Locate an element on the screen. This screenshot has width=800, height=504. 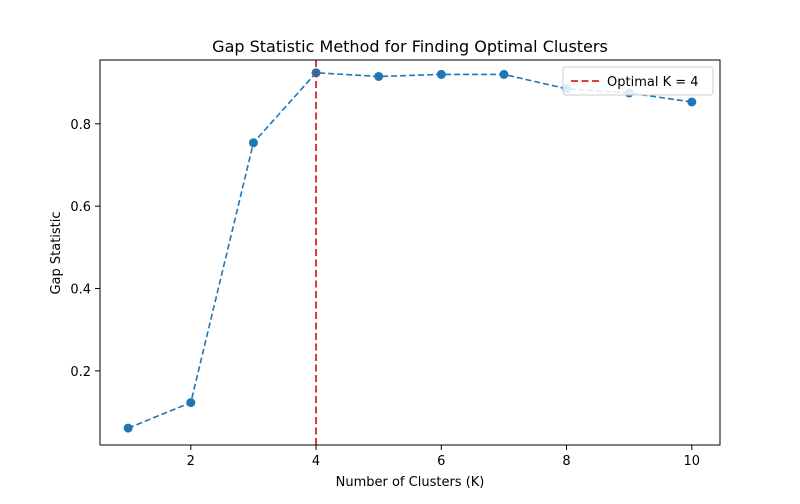
x-tick-label: 8 is located at coordinates (566, 461).